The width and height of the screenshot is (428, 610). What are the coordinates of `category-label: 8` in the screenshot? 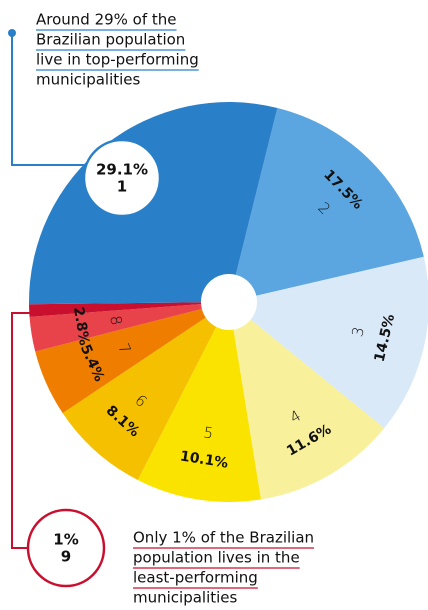 It's located at (115, 320).